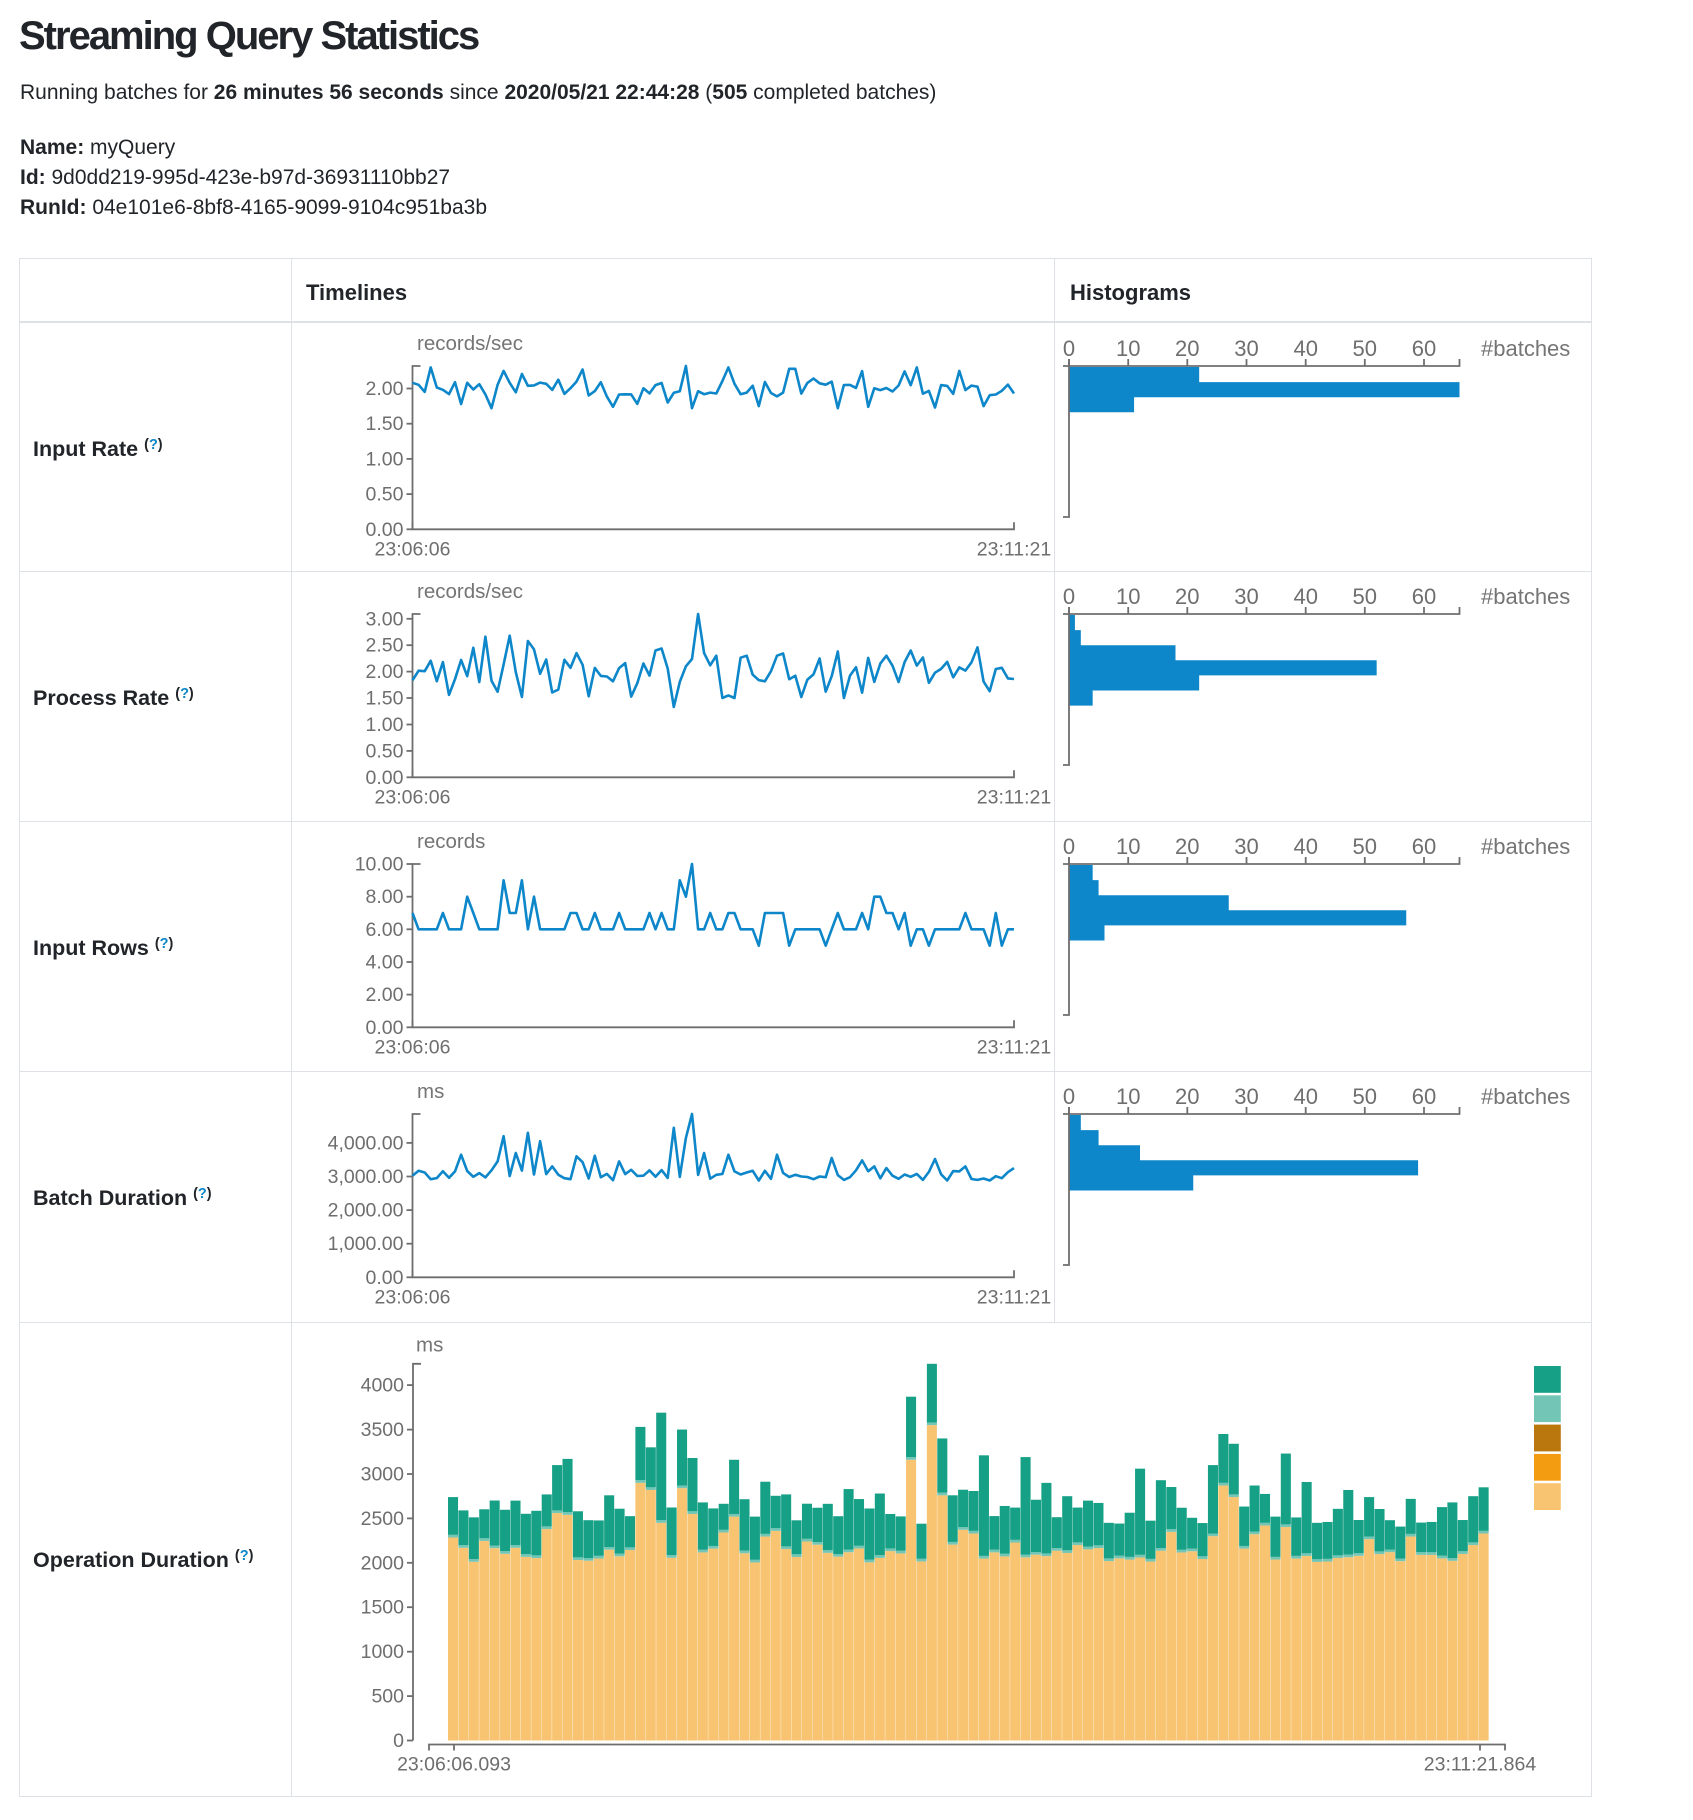 The height and width of the screenshot is (1820, 1693). I want to click on svg-text: 2000, so click(383, 1563).